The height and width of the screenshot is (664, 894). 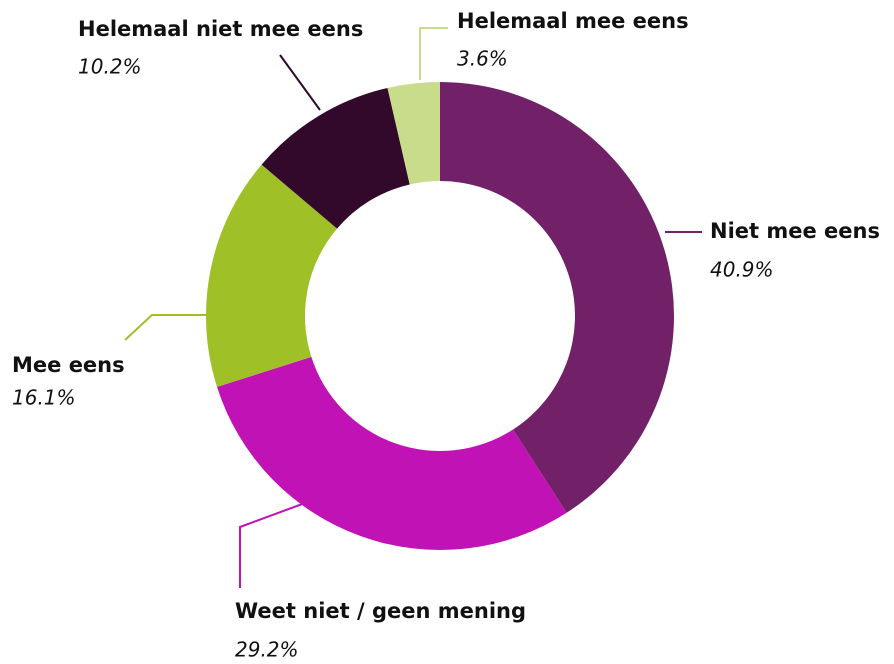 I want to click on slice-label: Helemaal mee eens, so click(x=573, y=21).